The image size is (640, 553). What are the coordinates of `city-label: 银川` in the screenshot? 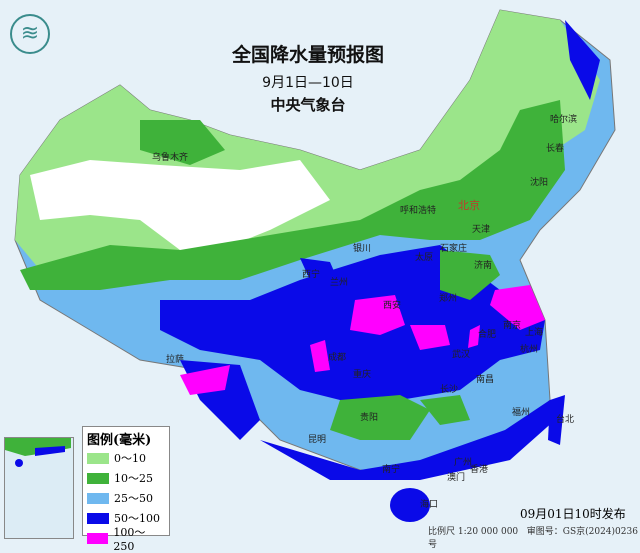 It's located at (362, 249).